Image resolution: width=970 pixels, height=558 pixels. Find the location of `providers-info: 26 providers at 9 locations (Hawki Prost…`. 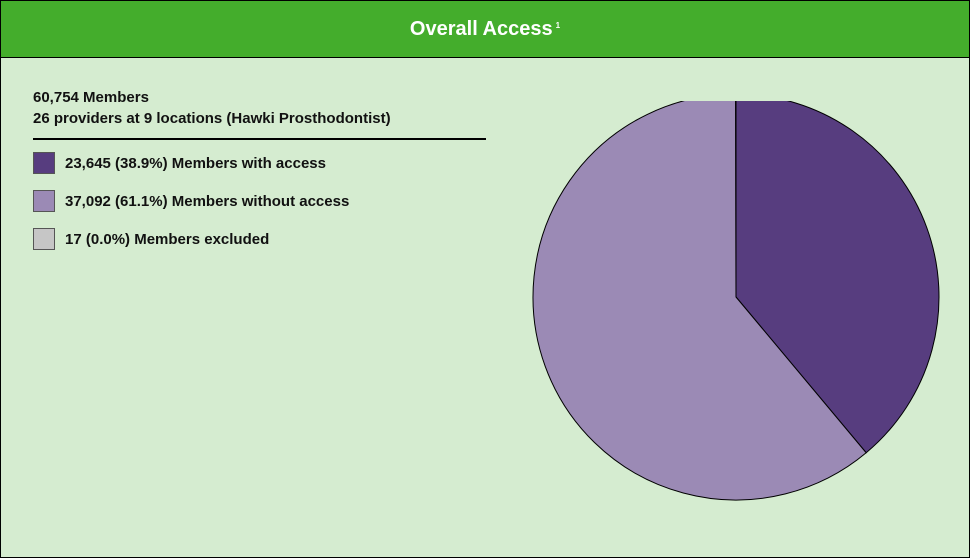

providers-info: 26 providers at 9 locations (Hawki Prost… is located at coordinates (212, 118).